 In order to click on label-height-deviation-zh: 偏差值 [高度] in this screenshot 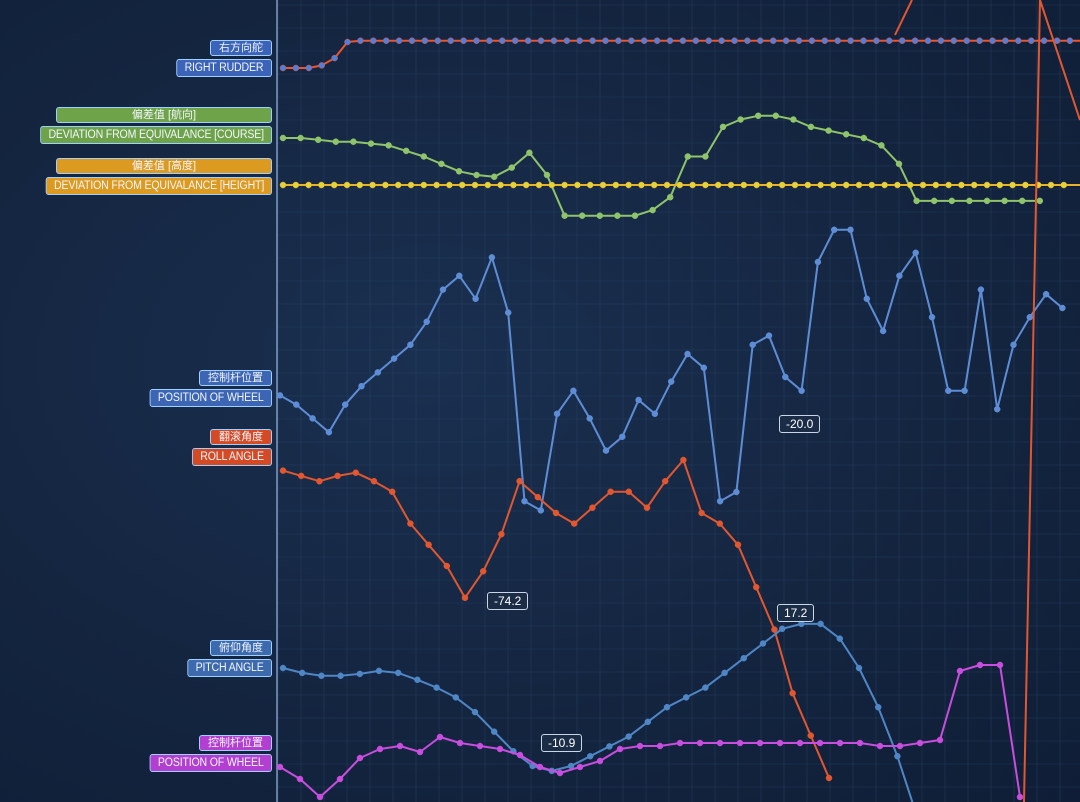, I will do `click(164, 166)`.